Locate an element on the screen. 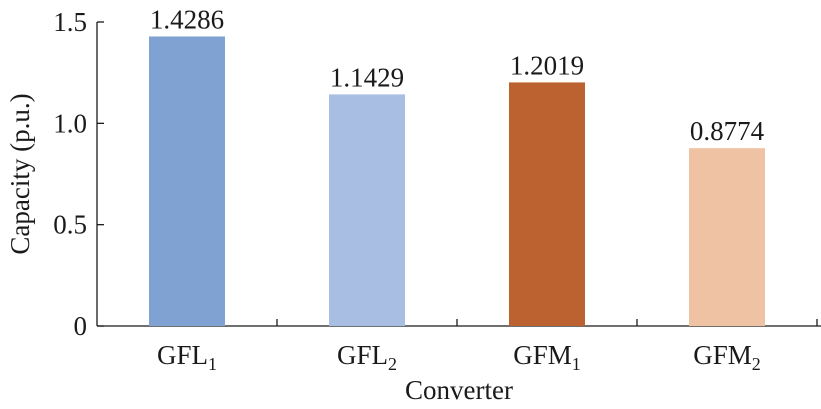 This screenshot has width=821, height=409. y-tick-label: 1.5 is located at coordinates (70, 22).